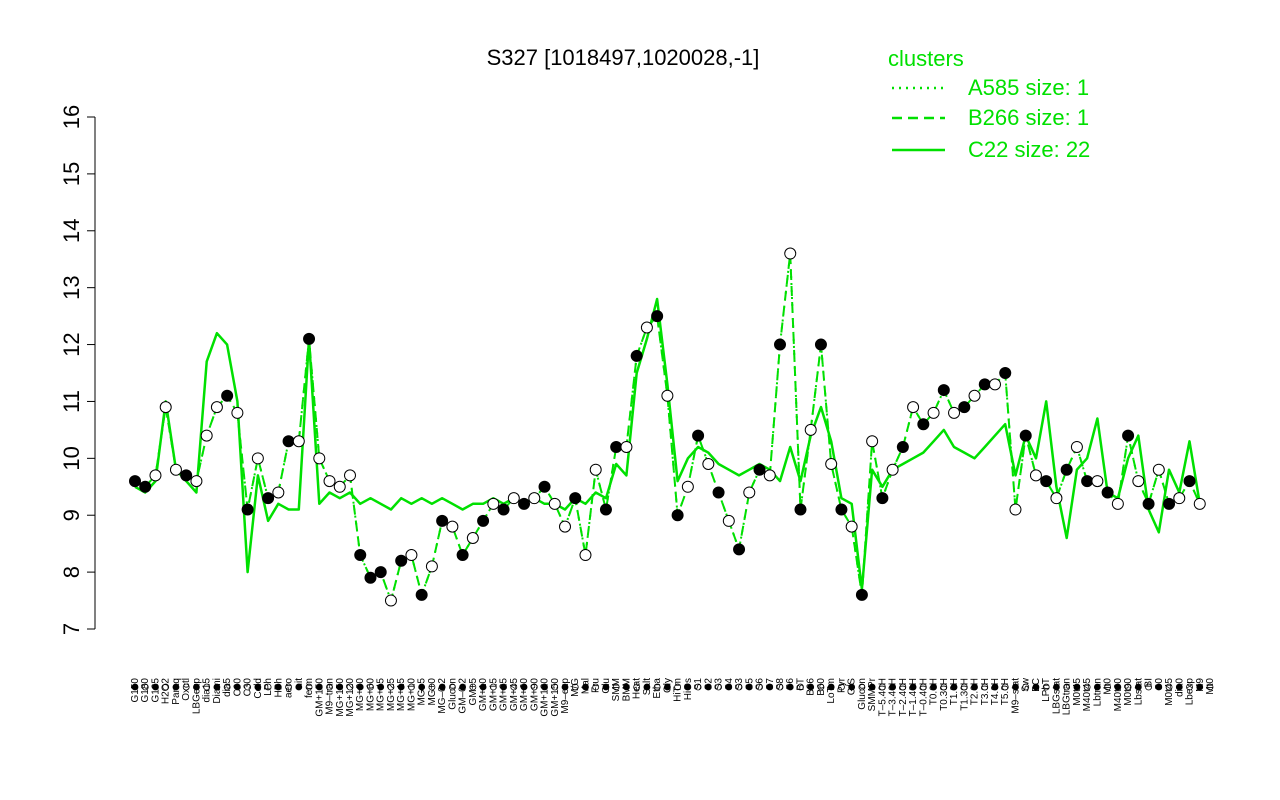 The width and height of the screenshot is (1280, 800). Describe the element at coordinates (71, 287) in the screenshot. I see `y-tick-label: 13` at that location.